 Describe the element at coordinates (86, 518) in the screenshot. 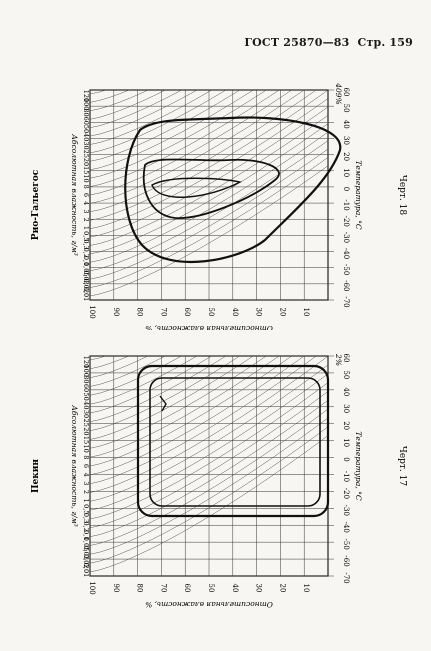

I see `ah-tick-label: 0,3` at that location.